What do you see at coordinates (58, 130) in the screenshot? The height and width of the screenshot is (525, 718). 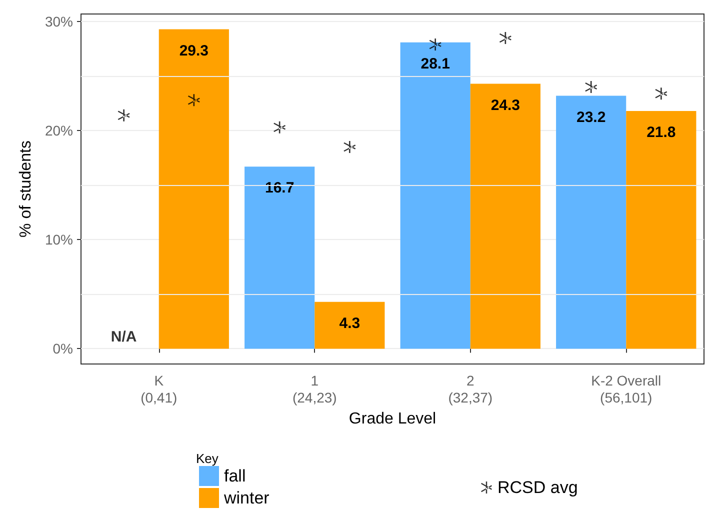 I see `y-tick-label: 20%` at bounding box center [58, 130].